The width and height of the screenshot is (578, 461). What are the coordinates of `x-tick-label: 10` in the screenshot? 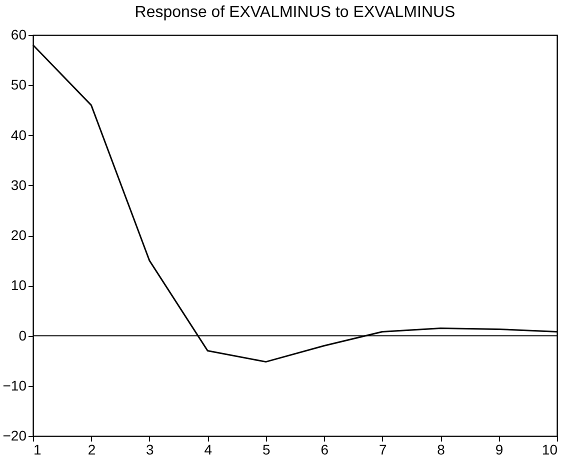 It's located at (550, 450).